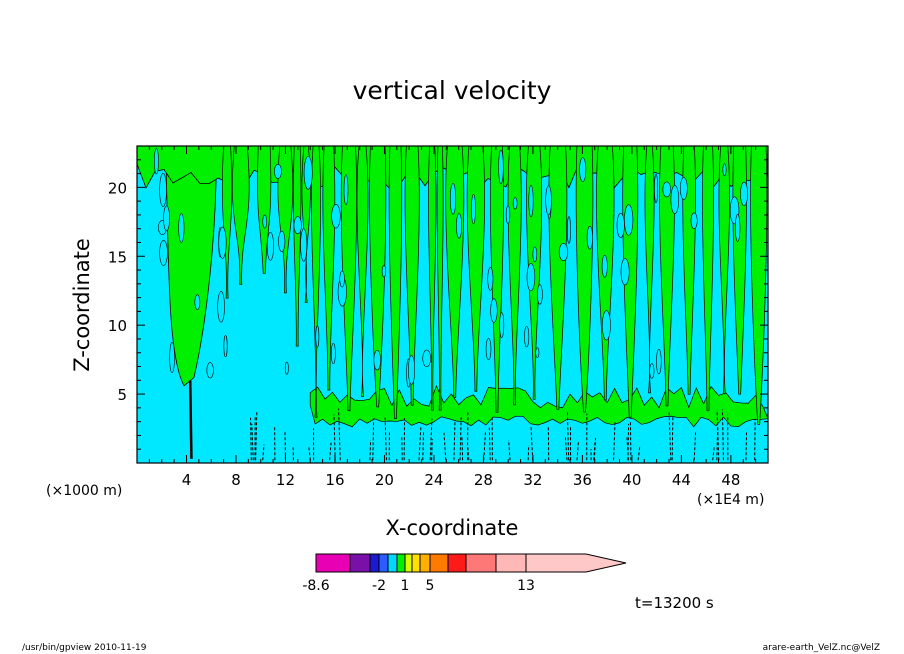 The height and width of the screenshot is (654, 904). I want to click on y-tick-label-15: 15, so click(117, 257).